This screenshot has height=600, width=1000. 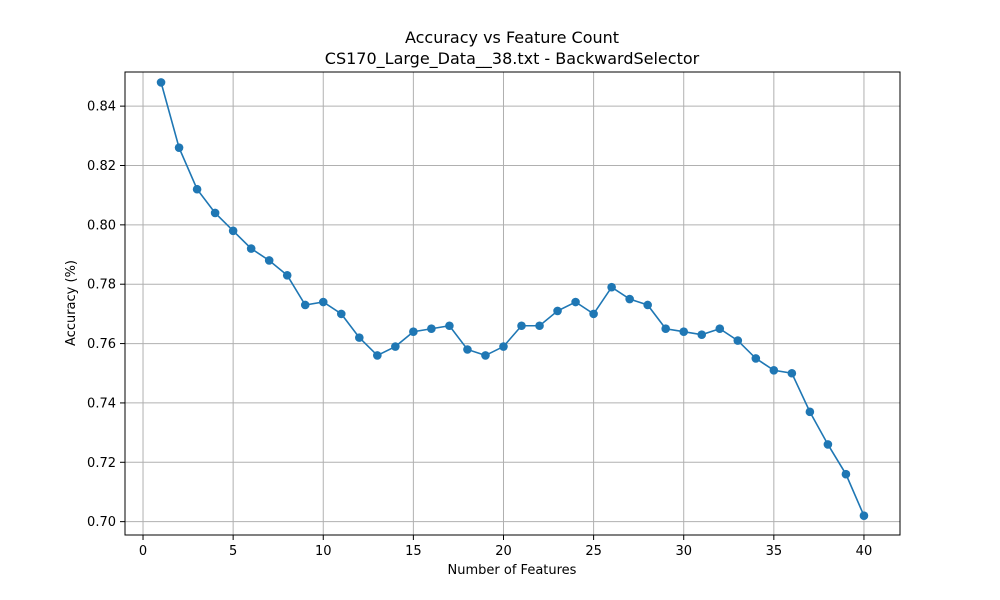 I want to click on x-tick-label: 25, so click(x=593, y=551).